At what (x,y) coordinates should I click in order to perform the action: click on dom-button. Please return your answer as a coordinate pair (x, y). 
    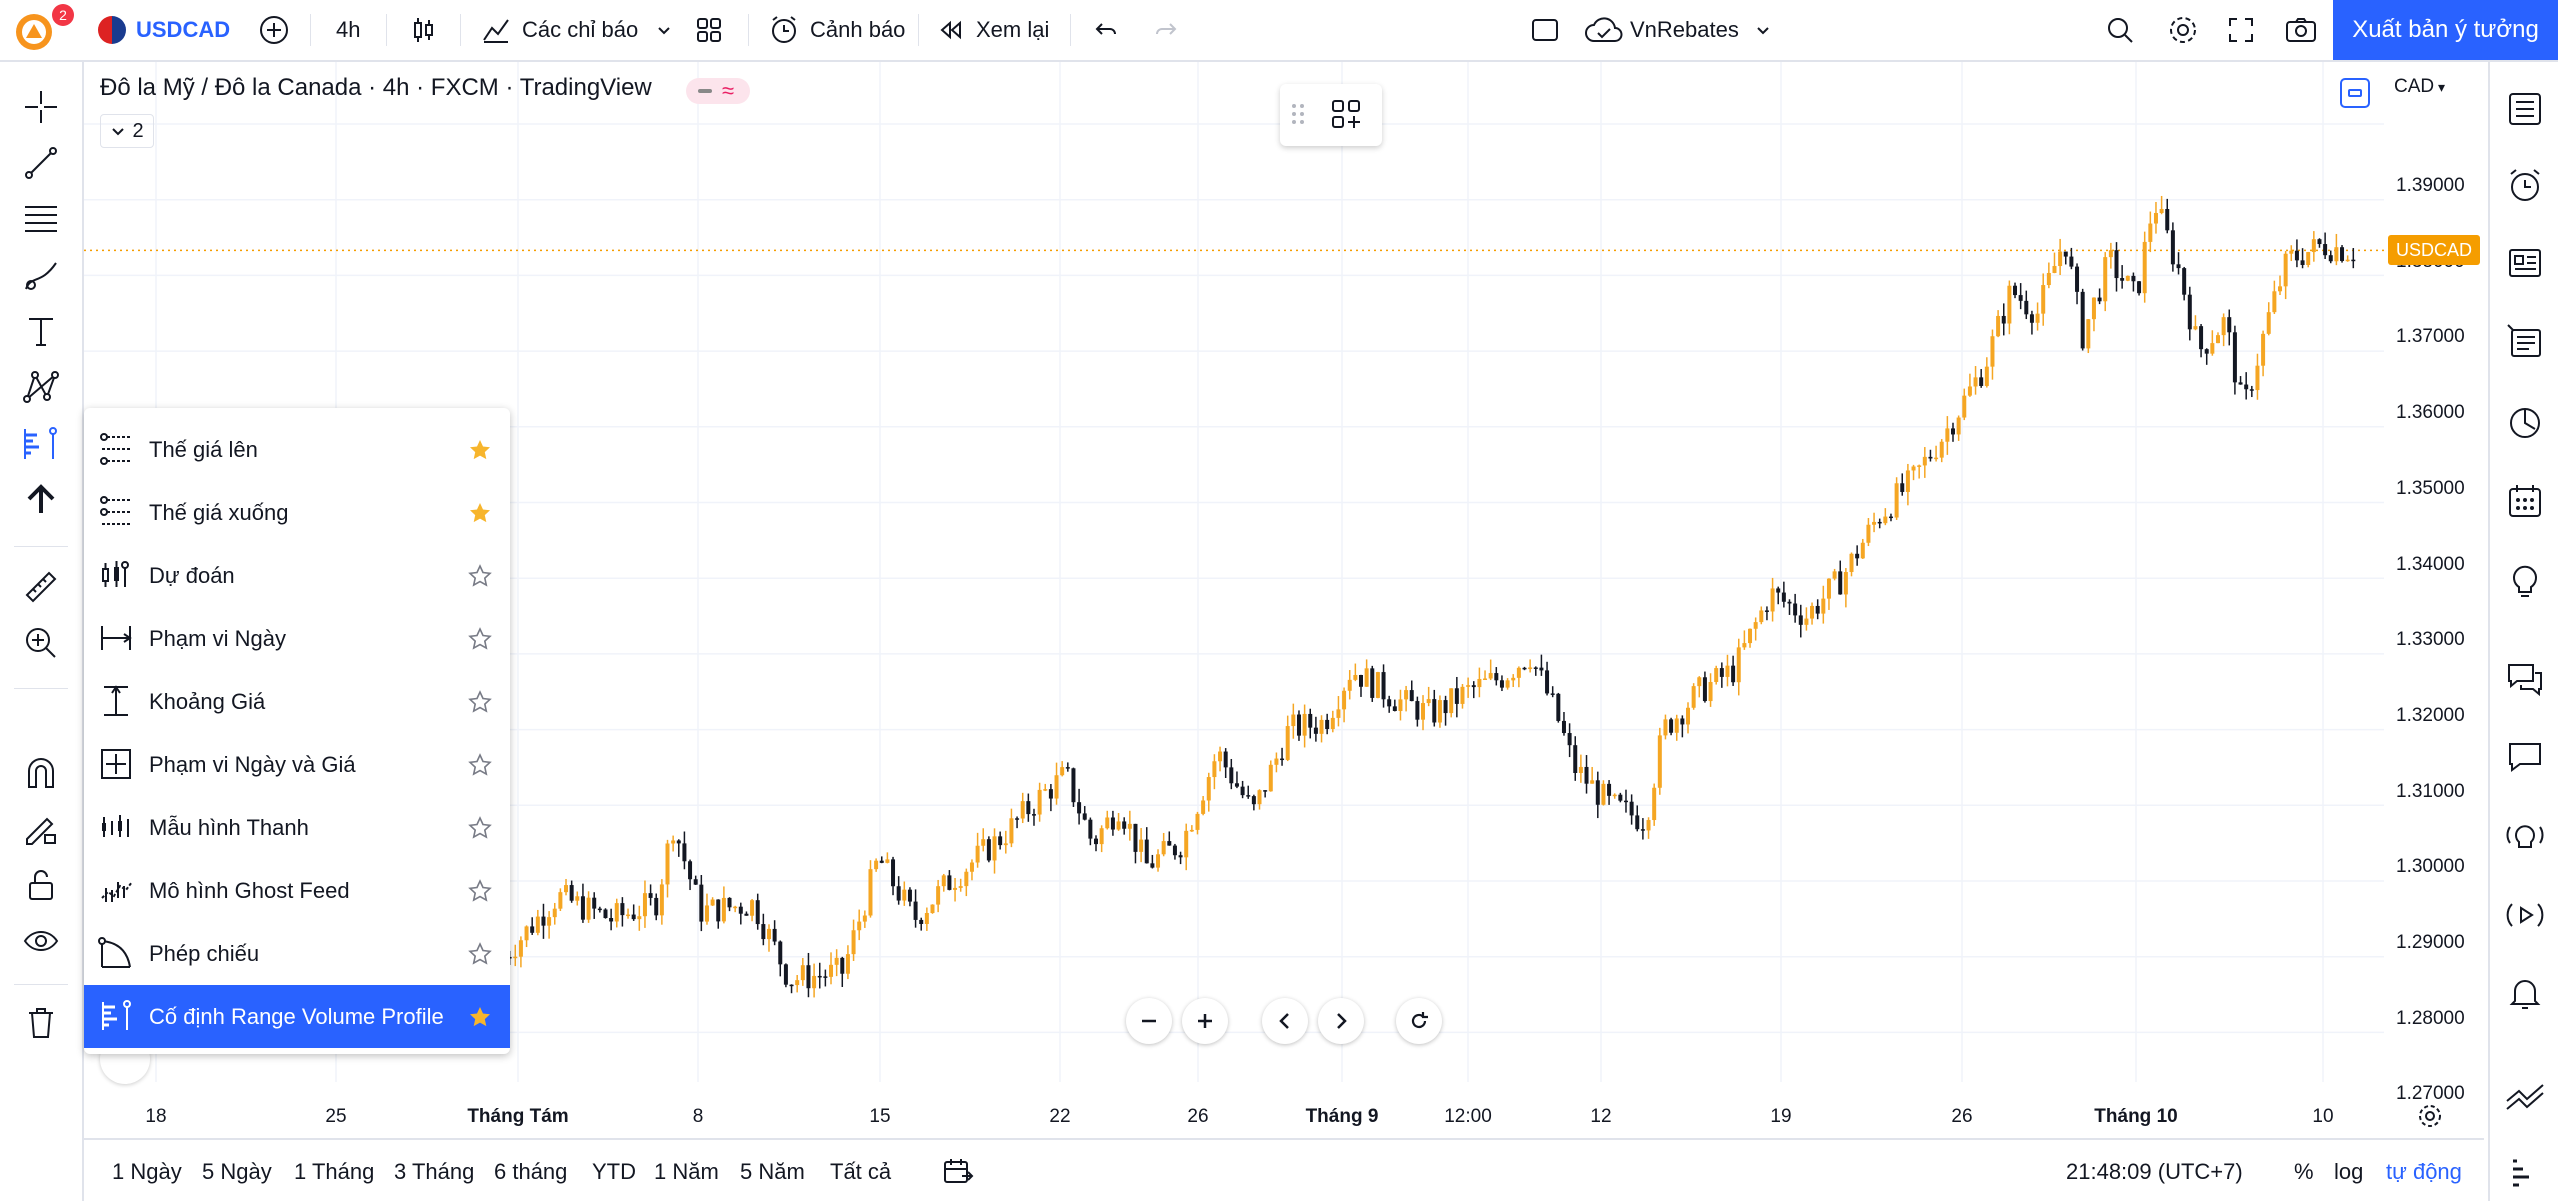
    Looking at the image, I should click on (2525, 1173).